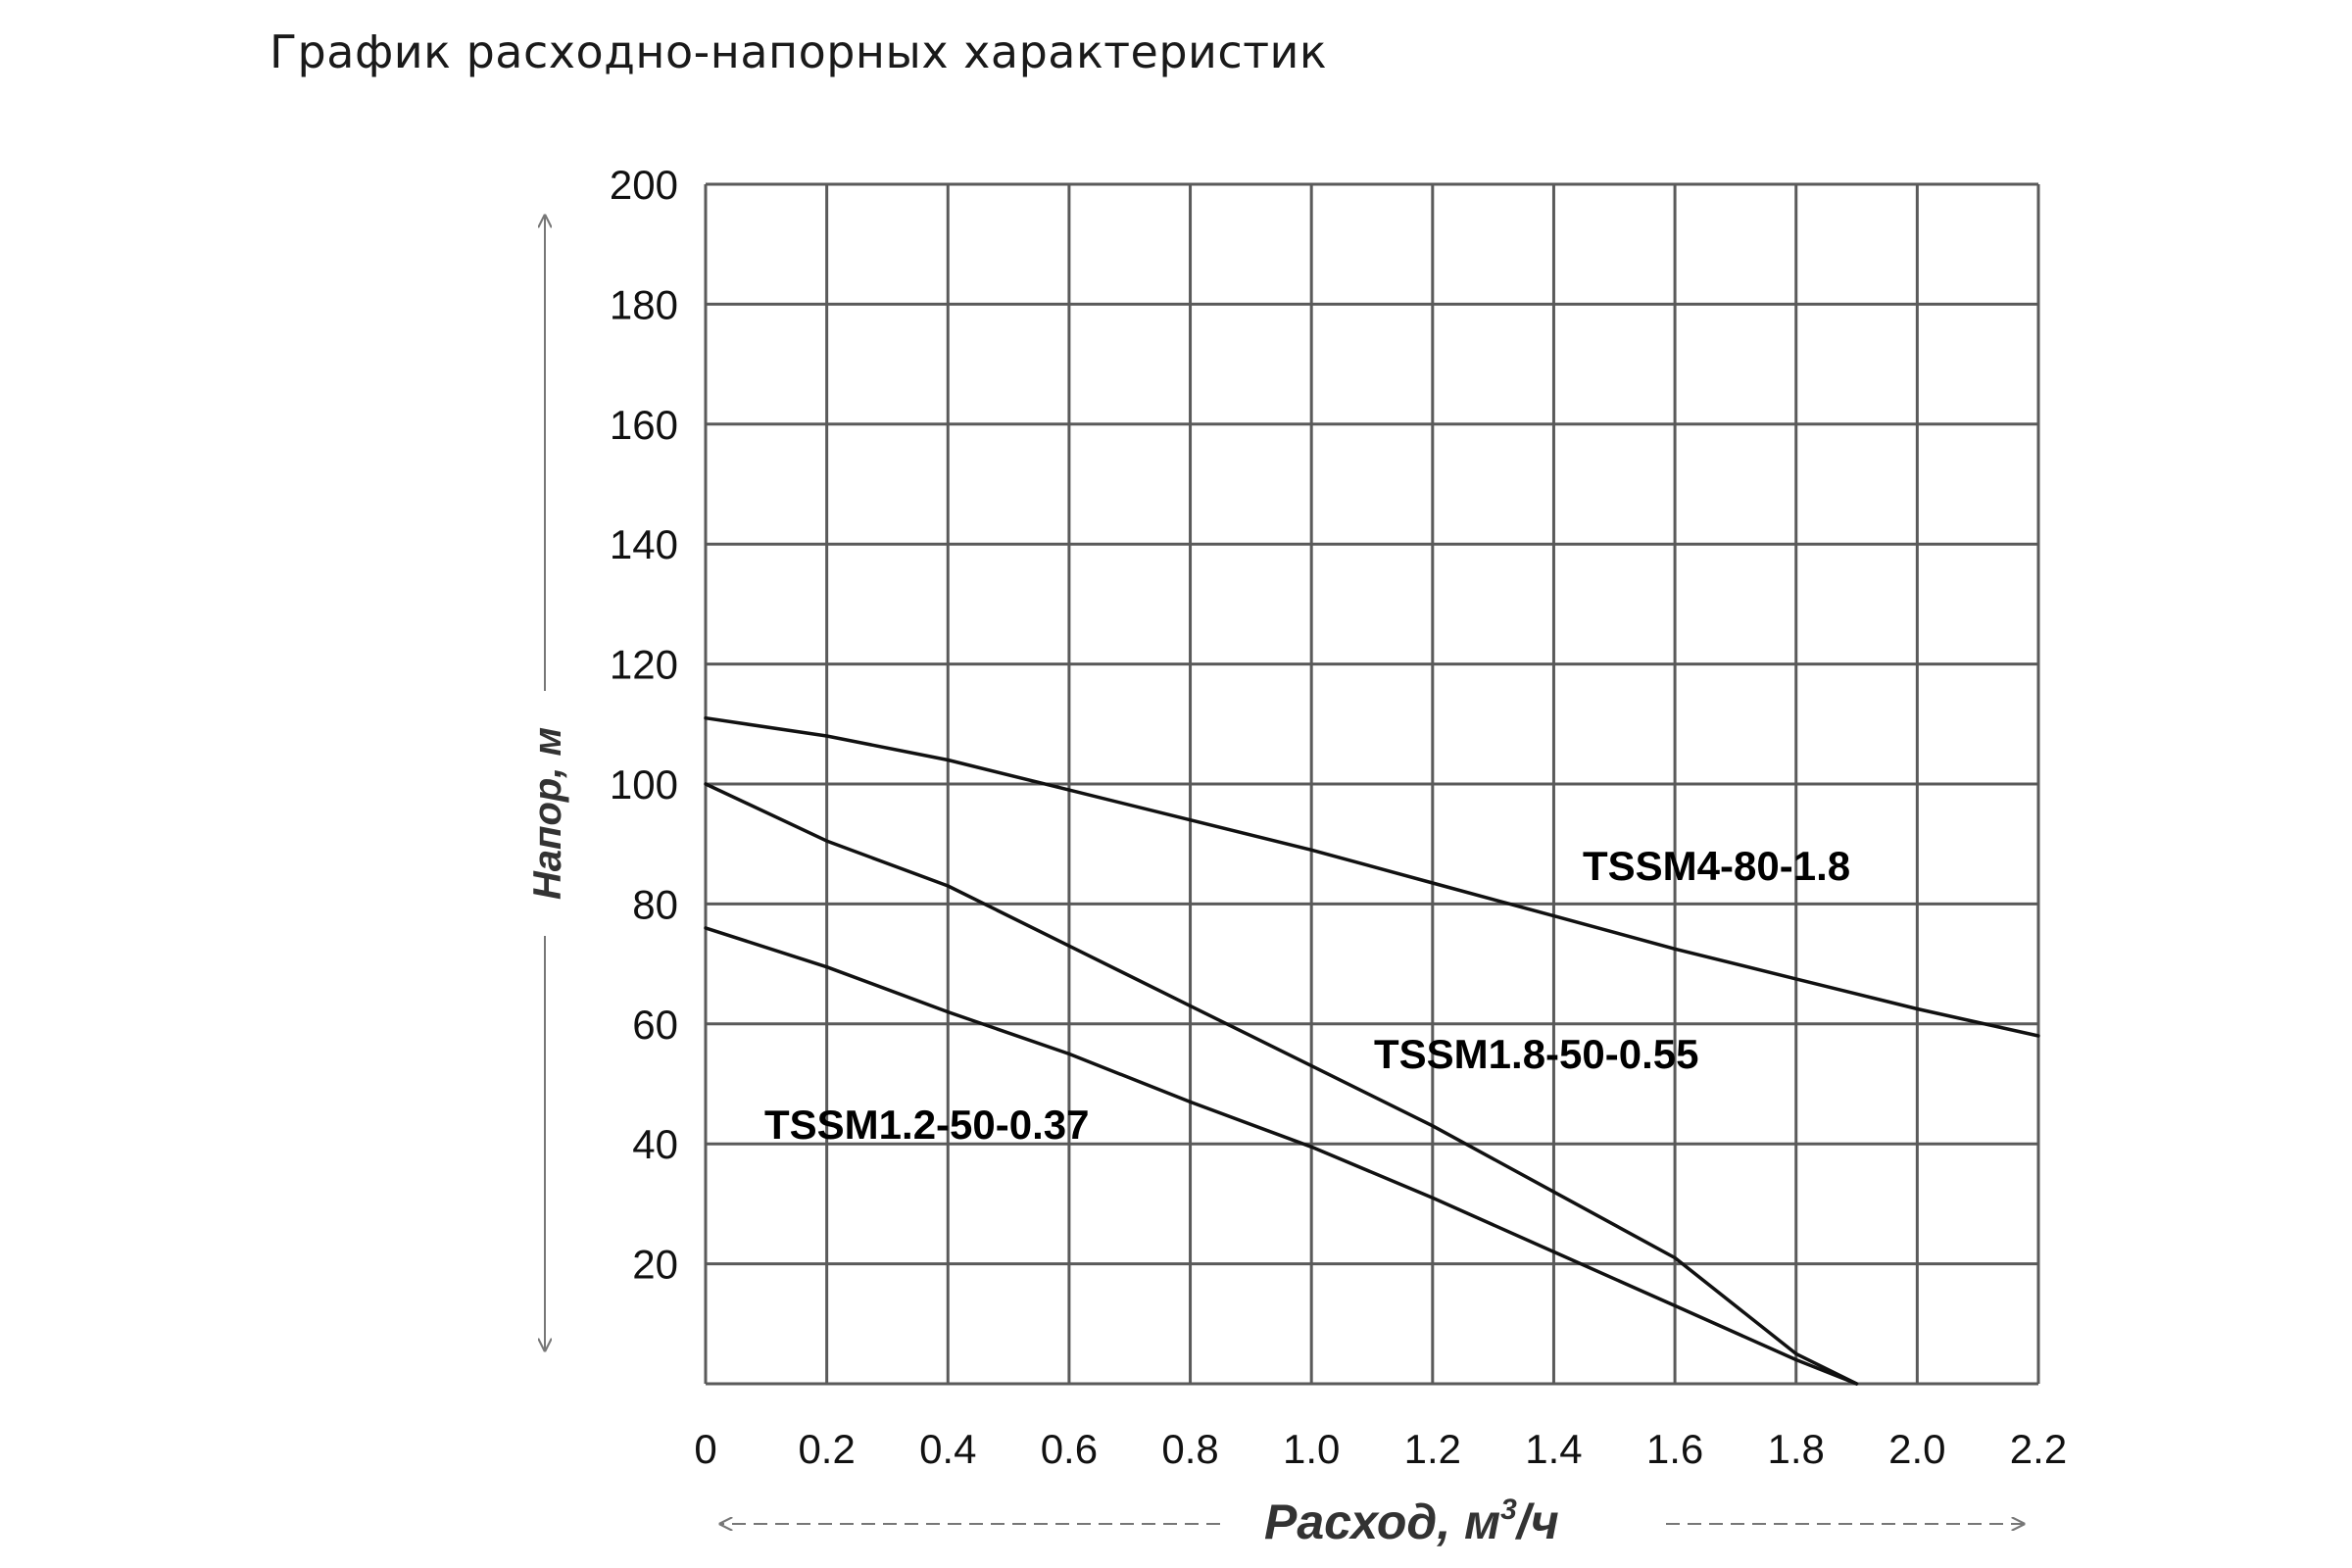 This screenshot has width=2352, height=1568. What do you see at coordinates (1916, 1449) in the screenshot?
I see `x-tick-label-10: 2.0` at bounding box center [1916, 1449].